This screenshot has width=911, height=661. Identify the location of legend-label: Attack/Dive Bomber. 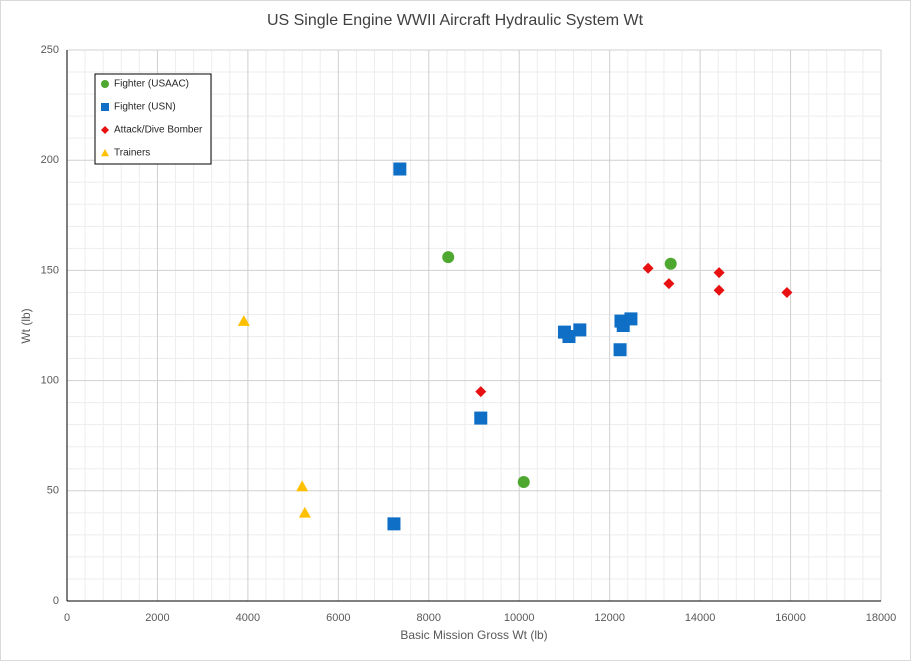
(158, 130).